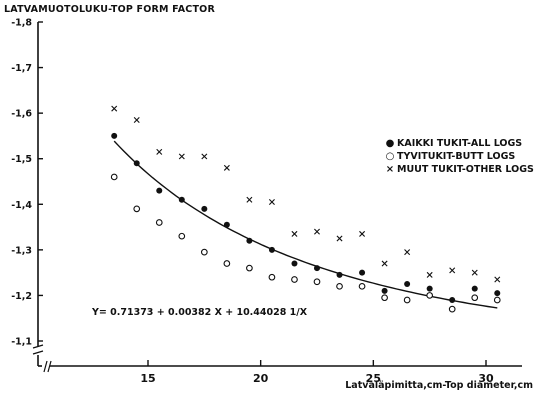 This screenshot has width=535, height=398. Describe the element at coordinates (465, 169) in the screenshot. I see `legend-label-other-logs: MUUT TUKIT-OTHER LOGS` at that location.